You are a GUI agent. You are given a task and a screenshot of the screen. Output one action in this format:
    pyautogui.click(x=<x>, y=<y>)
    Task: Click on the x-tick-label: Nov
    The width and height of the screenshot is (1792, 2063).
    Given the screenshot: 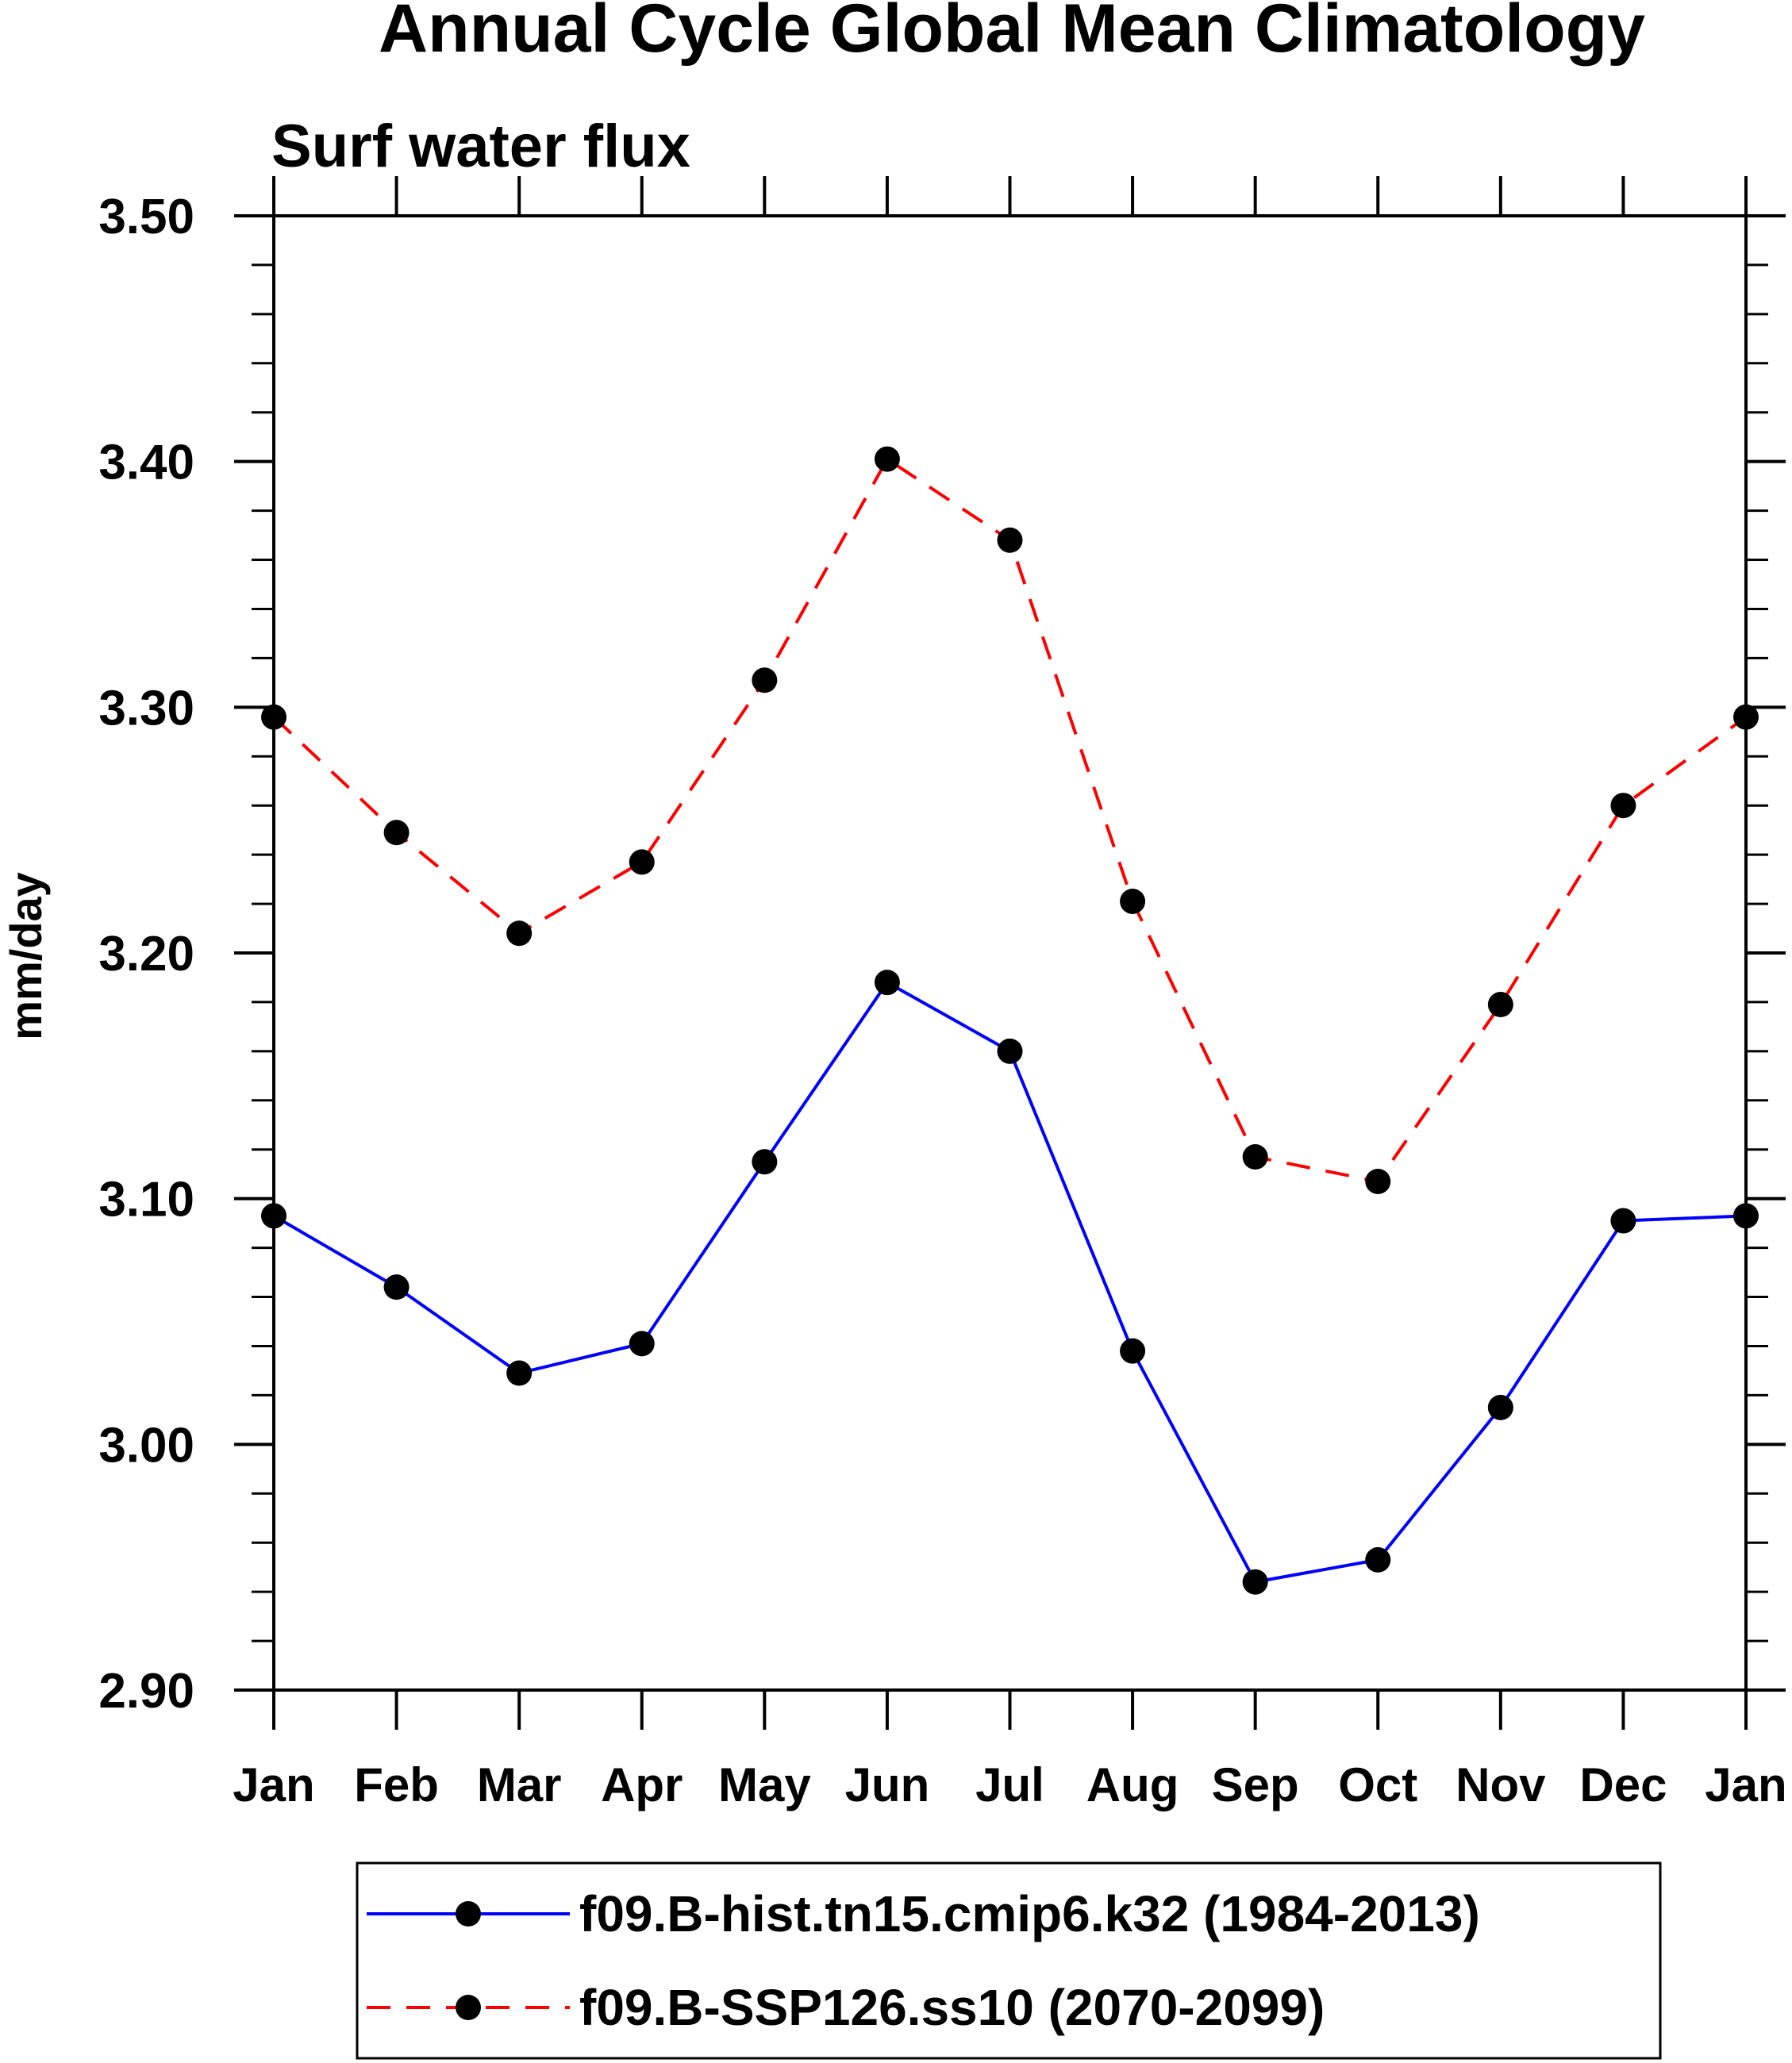 What is the action you would take?
    pyautogui.click(x=1501, y=1785)
    